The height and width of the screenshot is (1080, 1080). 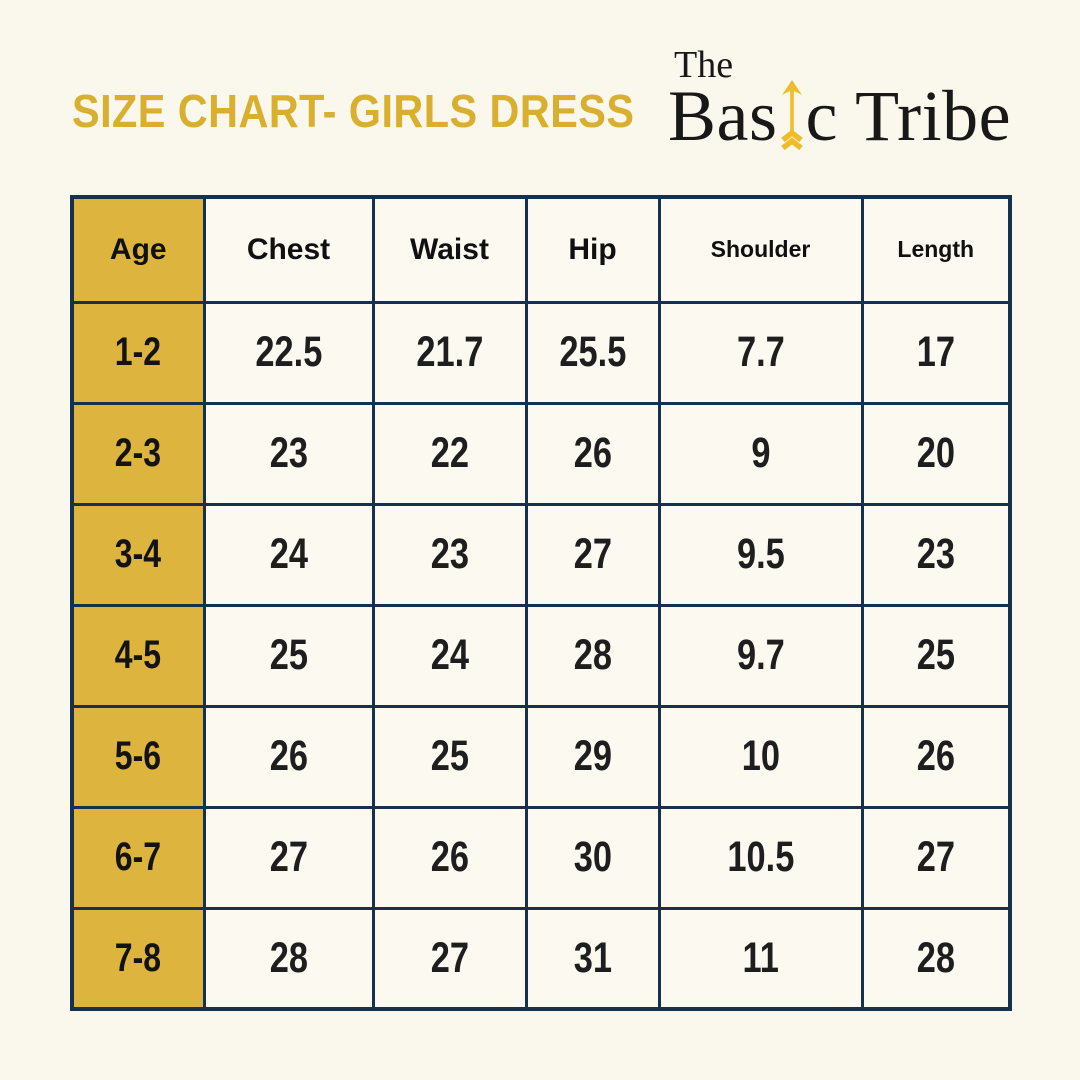 I want to click on age-value: 2-3, so click(x=138, y=453).